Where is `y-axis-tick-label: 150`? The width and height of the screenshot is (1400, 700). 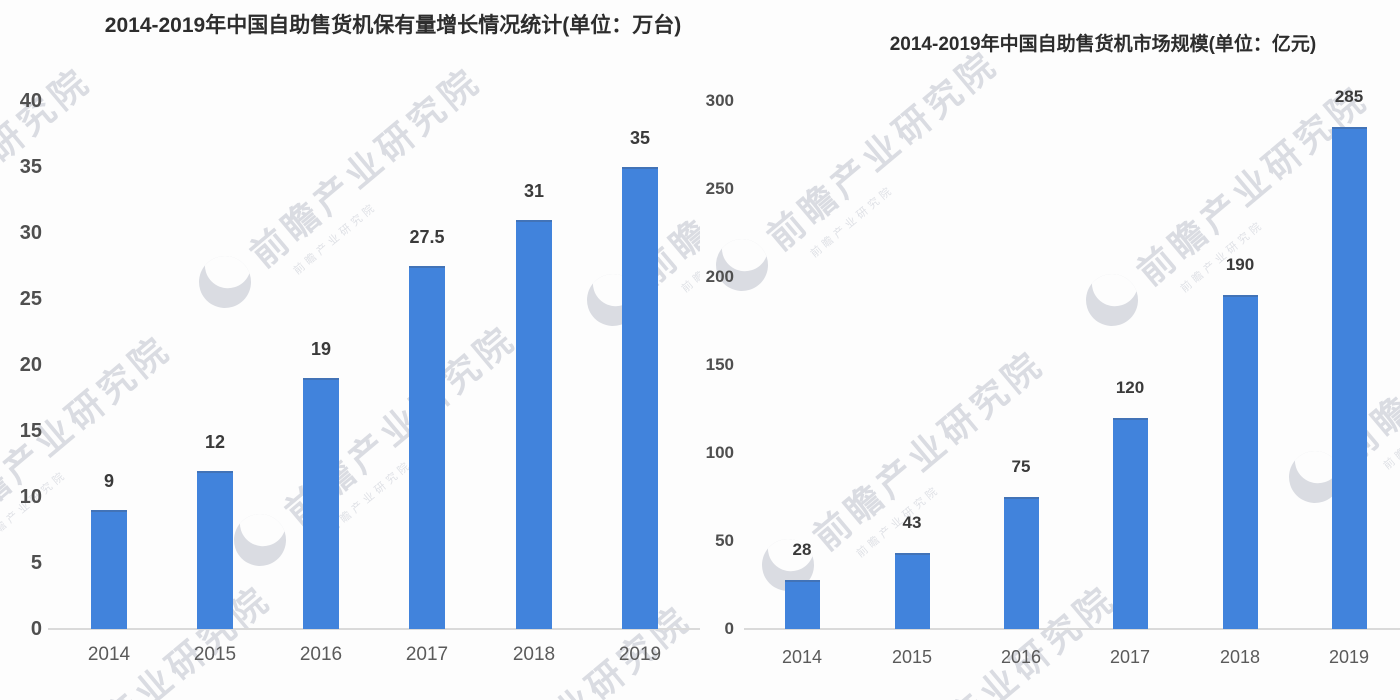
y-axis-tick-label: 150 is located at coordinates (719, 364).